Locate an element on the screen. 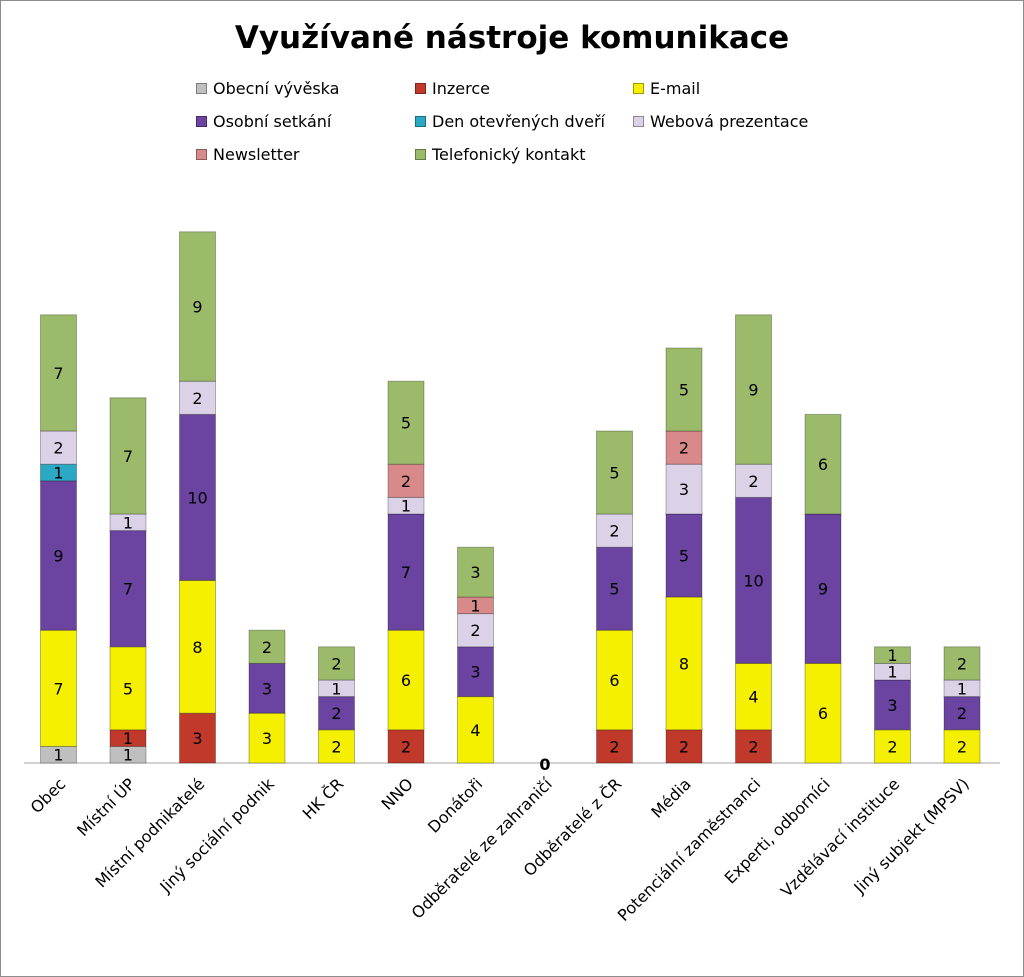 This screenshot has height=977, width=1024. category-label: Místní ÚP is located at coordinates (106, 807).